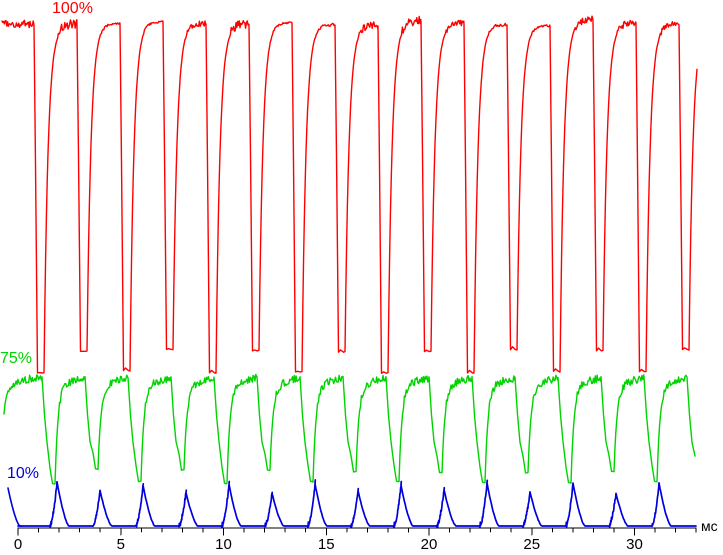 This screenshot has width=723, height=555. Describe the element at coordinates (326, 544) in the screenshot. I see `x-tick-label-15: 15` at that location.